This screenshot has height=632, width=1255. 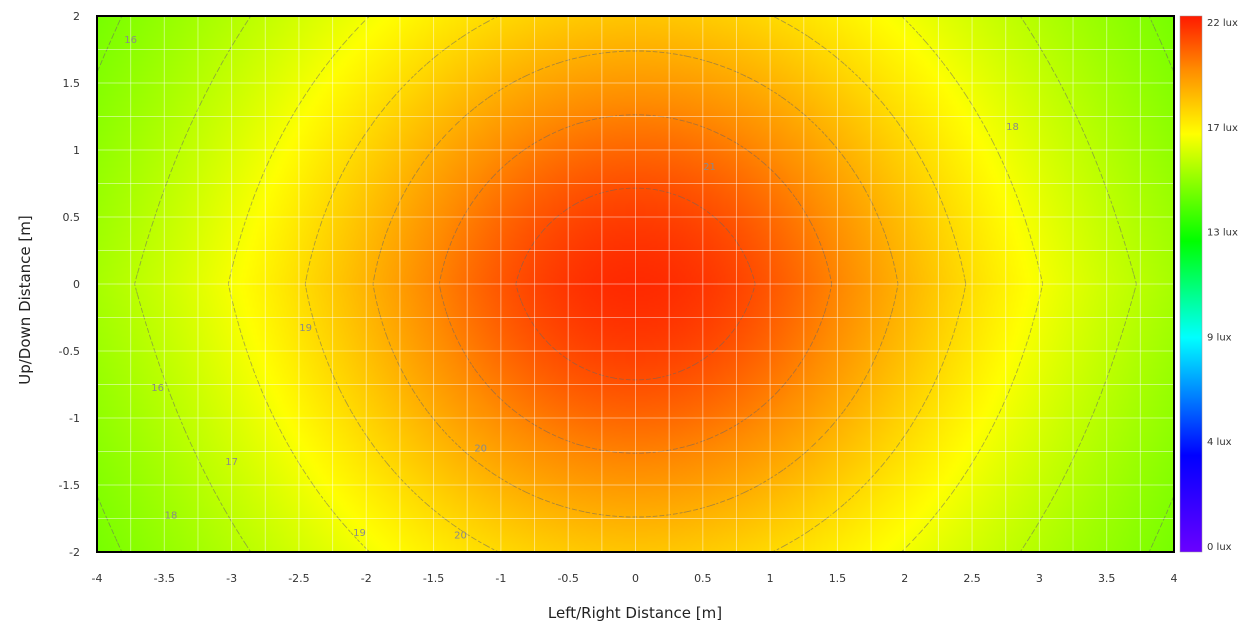 I want to click on x-tick-label: 2, so click(x=904, y=578).